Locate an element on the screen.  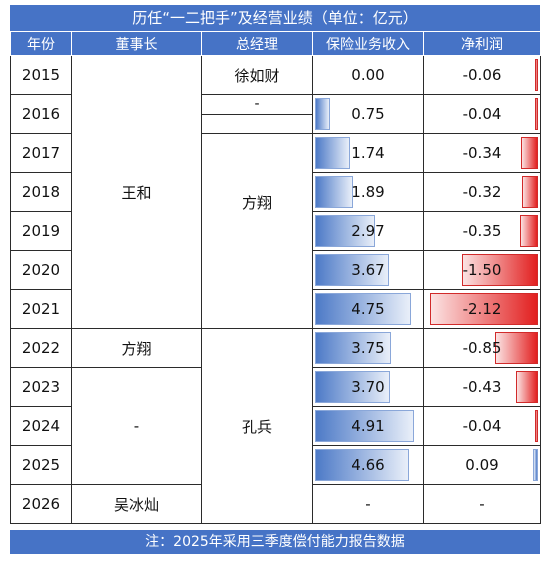
profit-value: -0.85 is located at coordinates (482, 348).